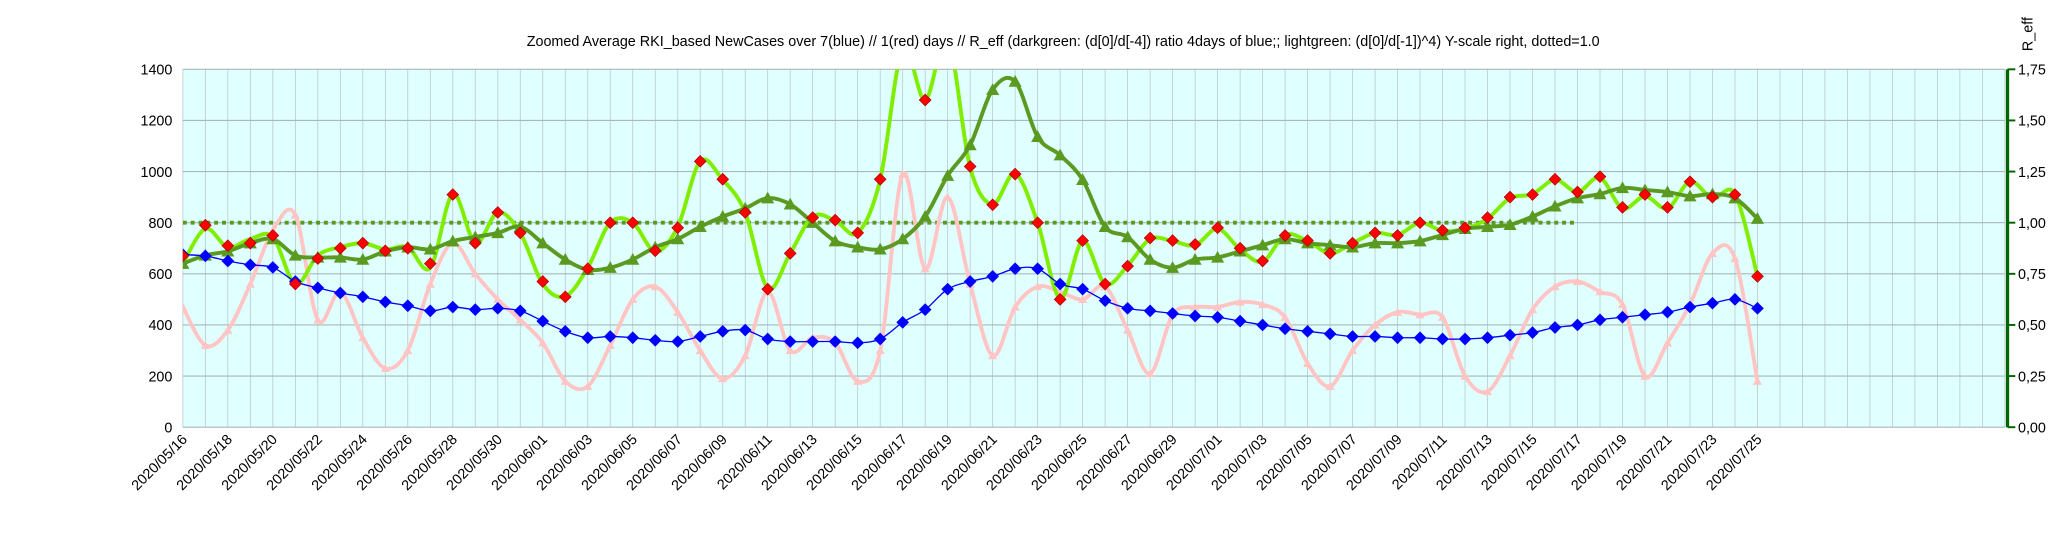 Image resolution: width=2048 pixels, height=537 pixels. Describe the element at coordinates (160, 275) in the screenshot. I see `y-tick-label: 600` at that location.